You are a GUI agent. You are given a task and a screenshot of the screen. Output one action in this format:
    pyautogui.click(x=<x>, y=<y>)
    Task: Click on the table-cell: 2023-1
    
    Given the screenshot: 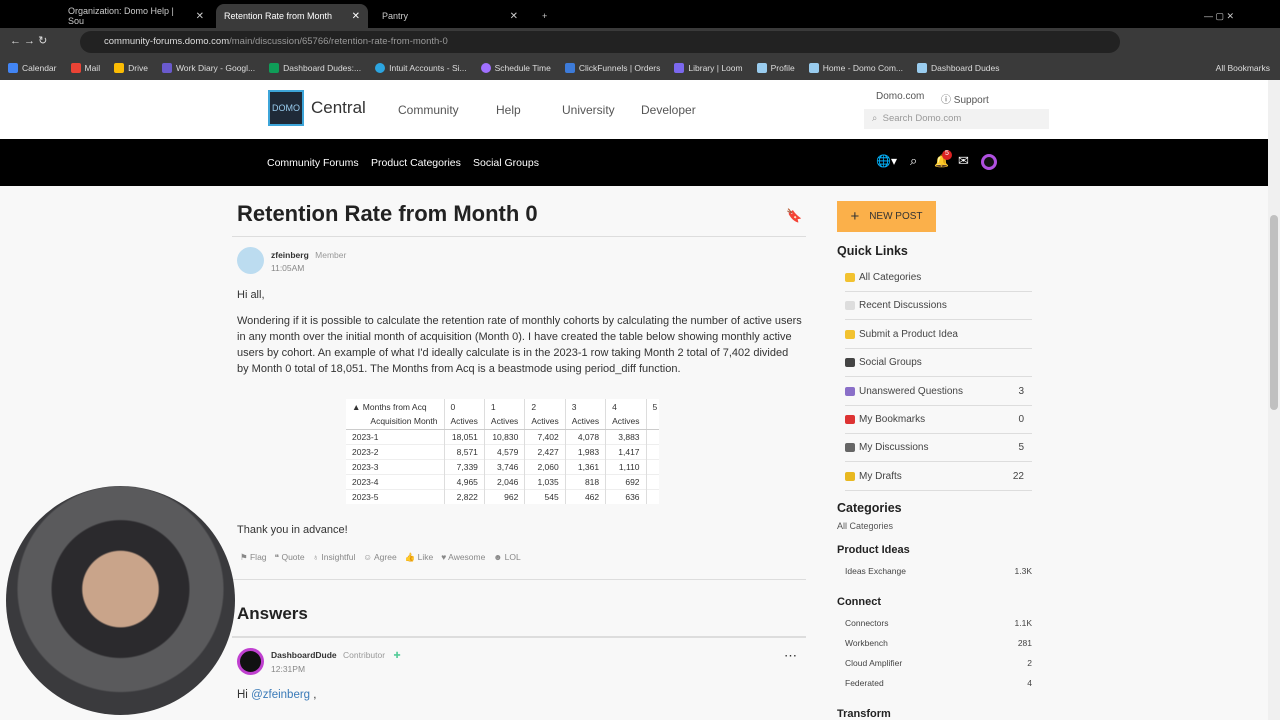 What is the action you would take?
    pyautogui.click(x=395, y=436)
    